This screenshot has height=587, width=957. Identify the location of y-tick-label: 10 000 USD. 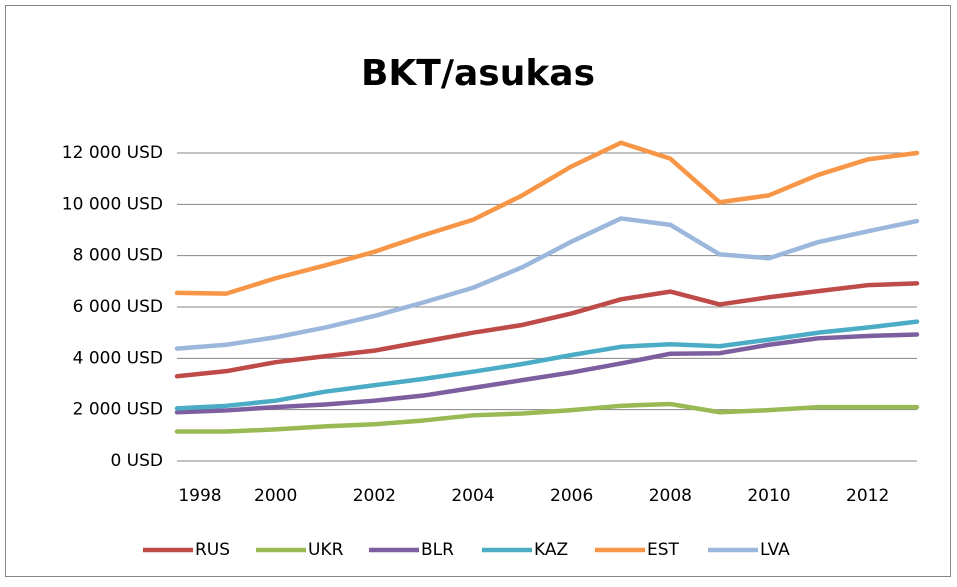
(112, 204).